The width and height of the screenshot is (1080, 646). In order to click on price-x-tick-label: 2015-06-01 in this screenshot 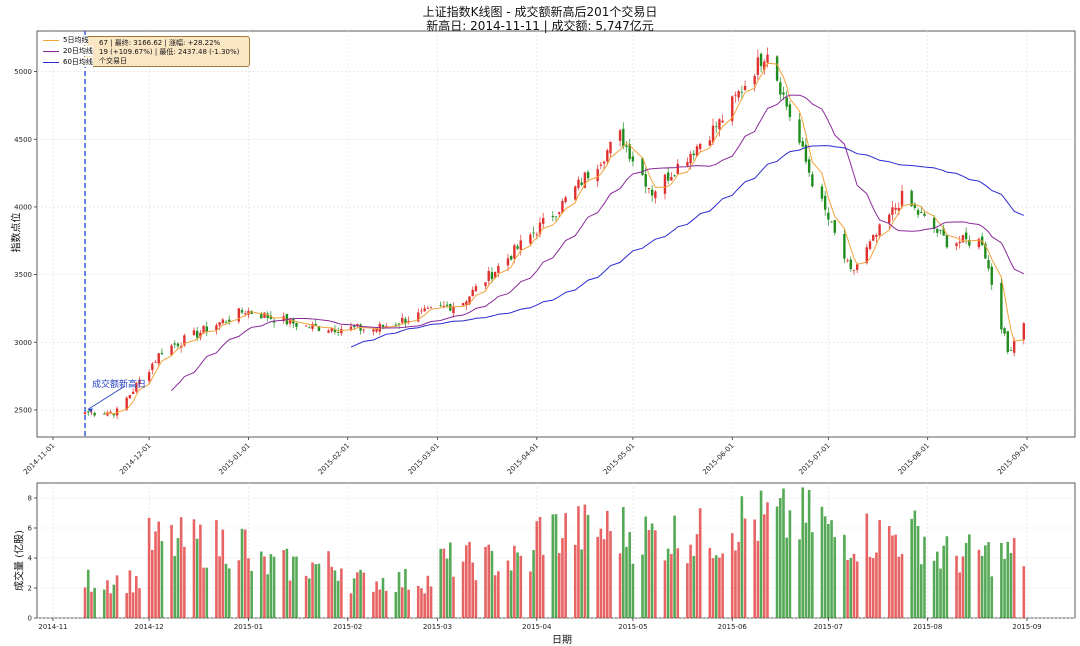, I will do `click(718, 459)`.